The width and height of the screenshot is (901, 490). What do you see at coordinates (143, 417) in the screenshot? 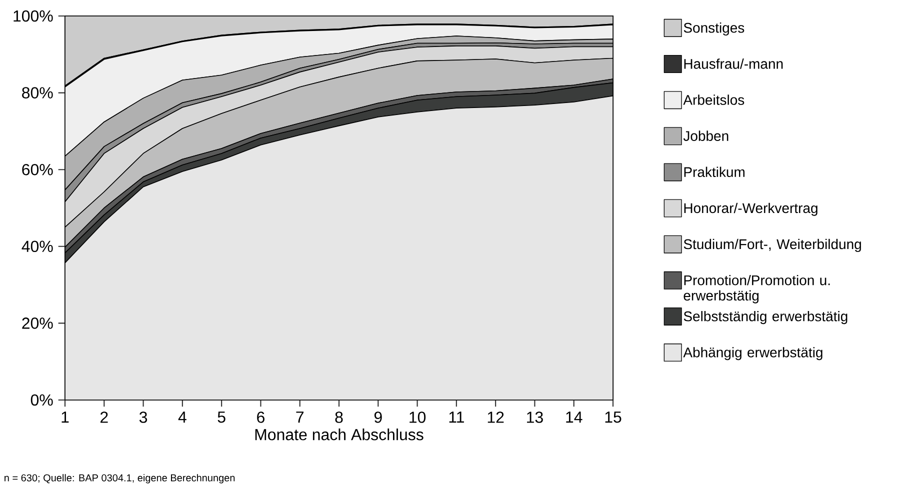
I see `x-tick-label: 3` at bounding box center [143, 417].